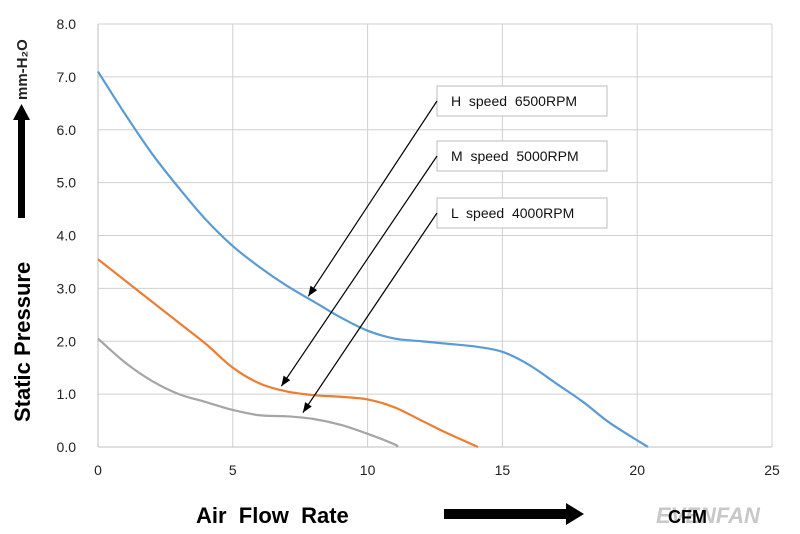  What do you see at coordinates (514, 101) in the screenshot?
I see `annotation-label-h-speed: H speed 6500RPM` at bounding box center [514, 101].